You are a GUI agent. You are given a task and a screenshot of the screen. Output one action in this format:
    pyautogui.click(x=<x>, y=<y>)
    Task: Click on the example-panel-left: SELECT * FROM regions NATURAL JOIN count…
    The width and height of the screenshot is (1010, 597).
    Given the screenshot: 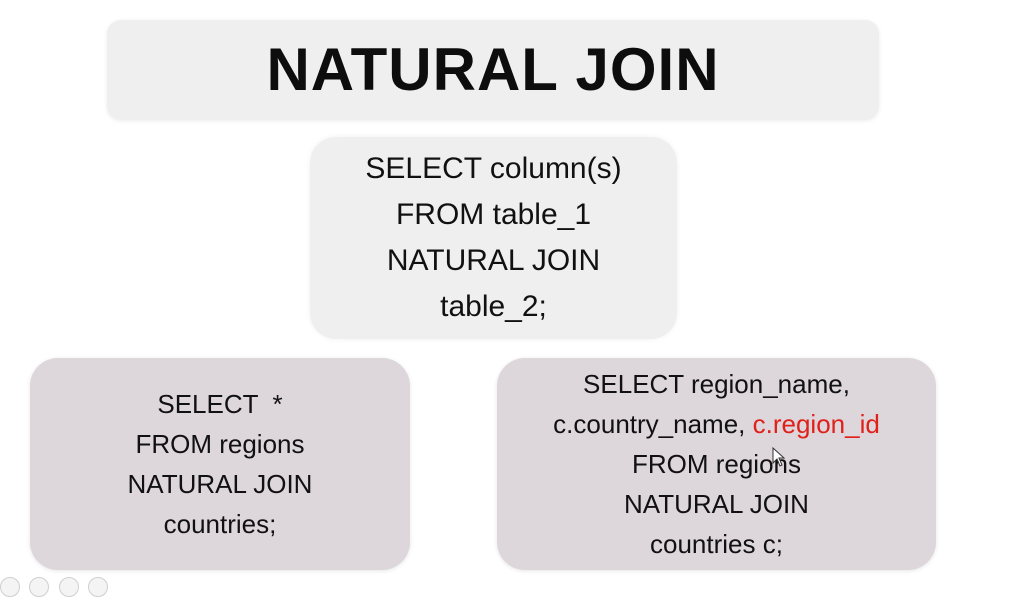 What is the action you would take?
    pyautogui.click(x=220, y=464)
    